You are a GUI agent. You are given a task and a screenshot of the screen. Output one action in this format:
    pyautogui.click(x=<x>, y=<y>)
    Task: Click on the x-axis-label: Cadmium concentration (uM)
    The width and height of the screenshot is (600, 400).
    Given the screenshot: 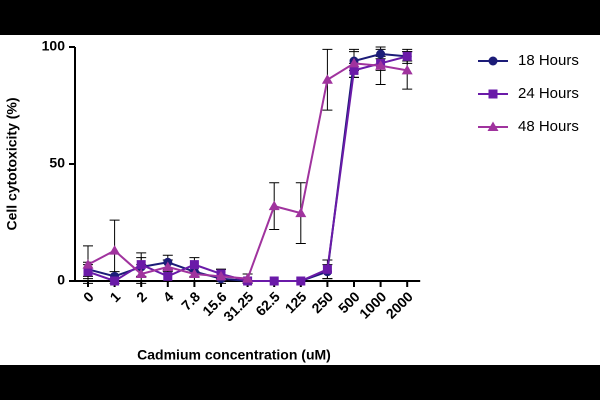 What is the action you would take?
    pyautogui.click(x=234, y=355)
    